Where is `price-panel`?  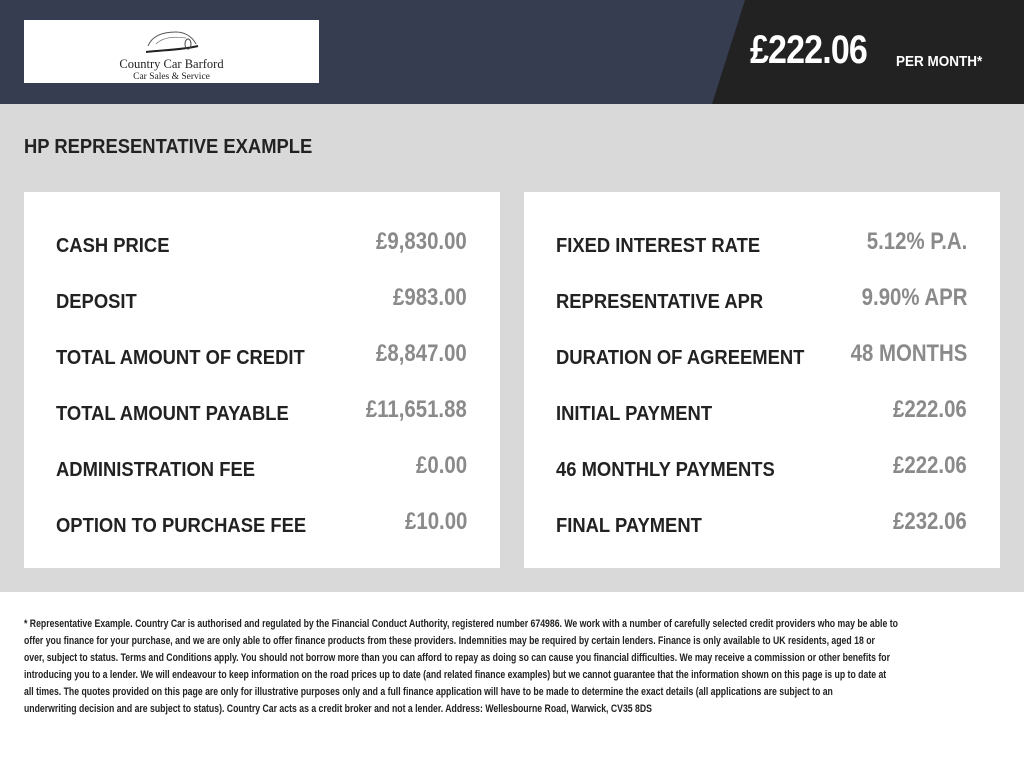 price-panel is located at coordinates (868, 52).